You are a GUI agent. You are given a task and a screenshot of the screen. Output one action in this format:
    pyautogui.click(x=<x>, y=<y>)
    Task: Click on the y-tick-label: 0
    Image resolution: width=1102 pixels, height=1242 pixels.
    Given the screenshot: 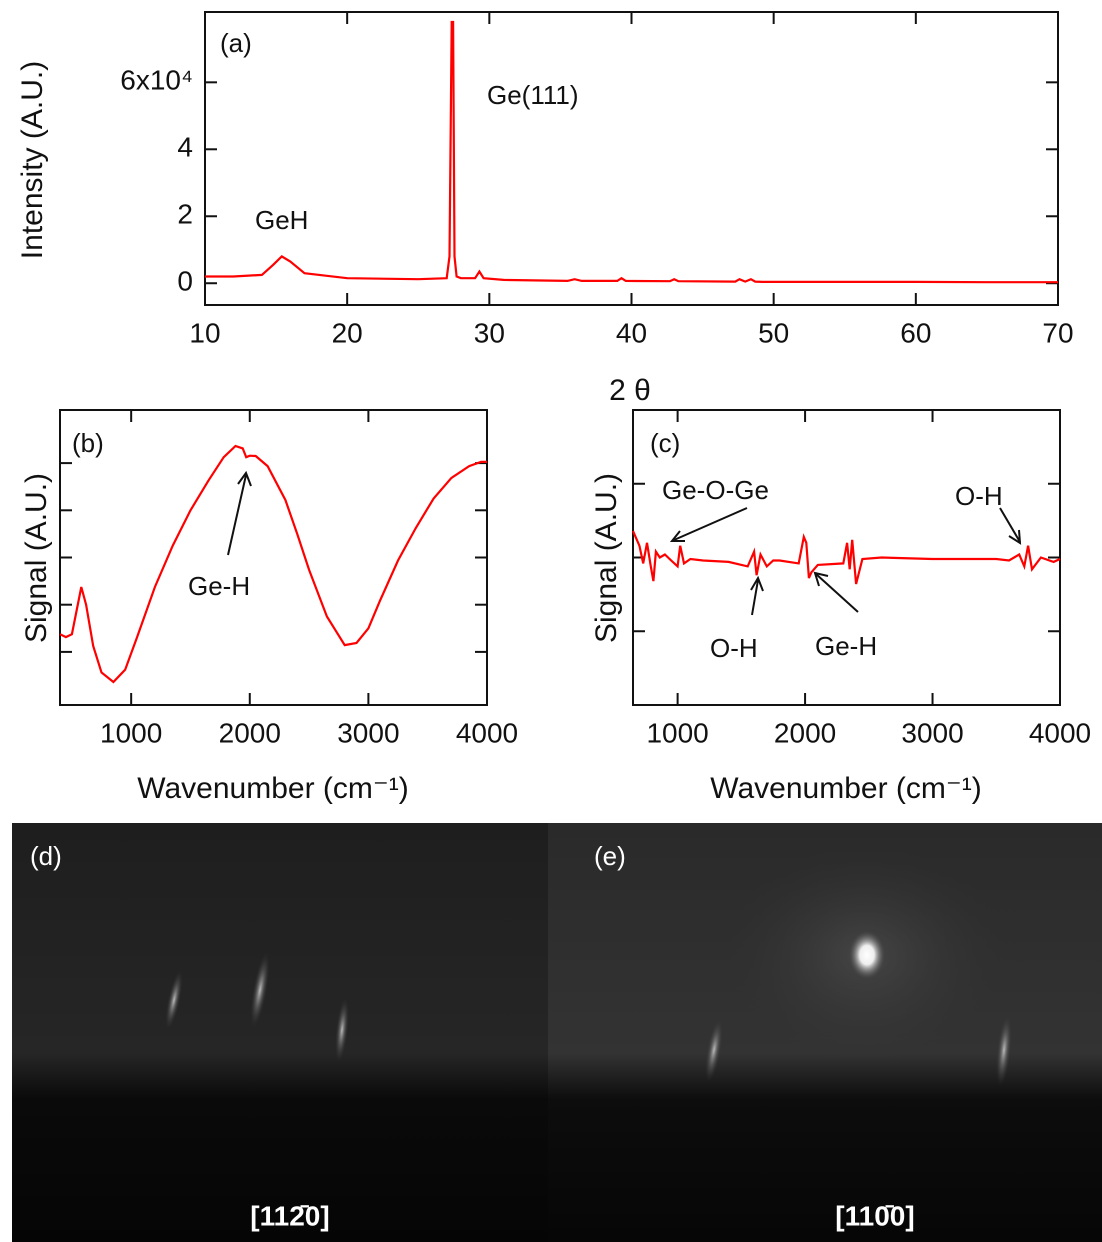 What is the action you would take?
    pyautogui.click(x=185, y=281)
    